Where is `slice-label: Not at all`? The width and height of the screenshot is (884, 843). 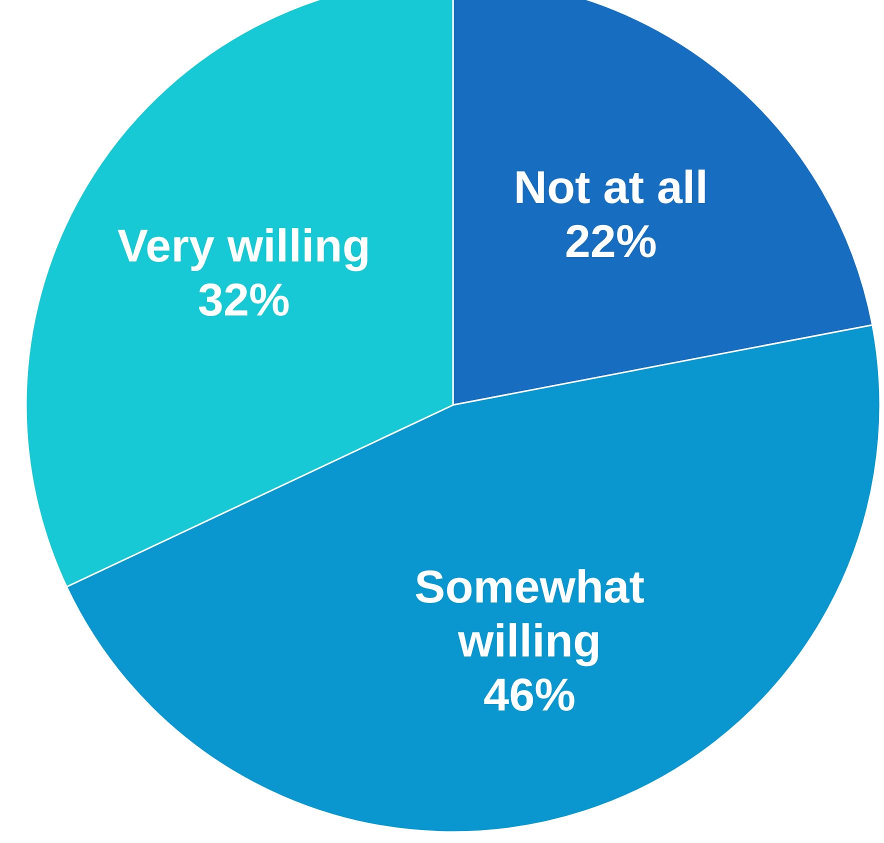
slice-label: Not at all is located at coordinates (611, 187).